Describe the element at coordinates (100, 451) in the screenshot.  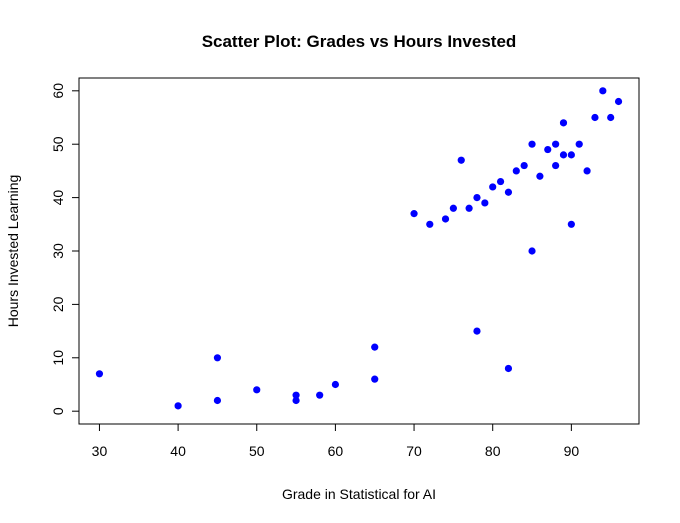
I see `x-tick-label: 30` at that location.